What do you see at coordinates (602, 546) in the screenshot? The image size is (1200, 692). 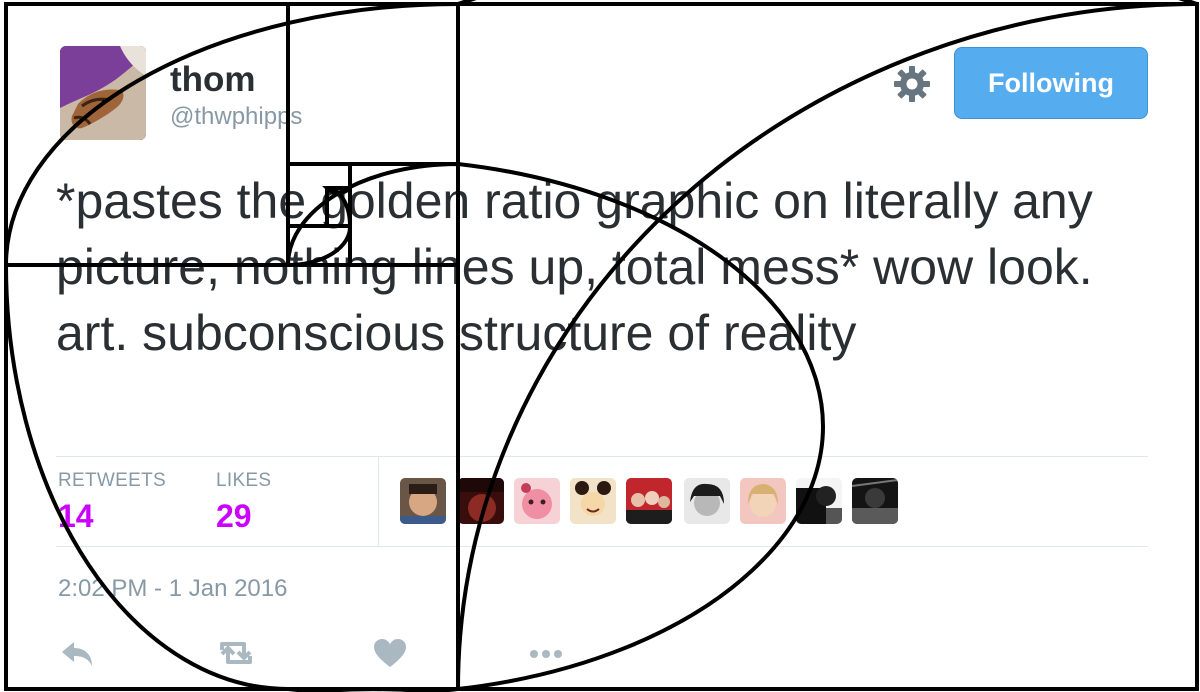 I see `stats-bottom-divider` at bounding box center [602, 546].